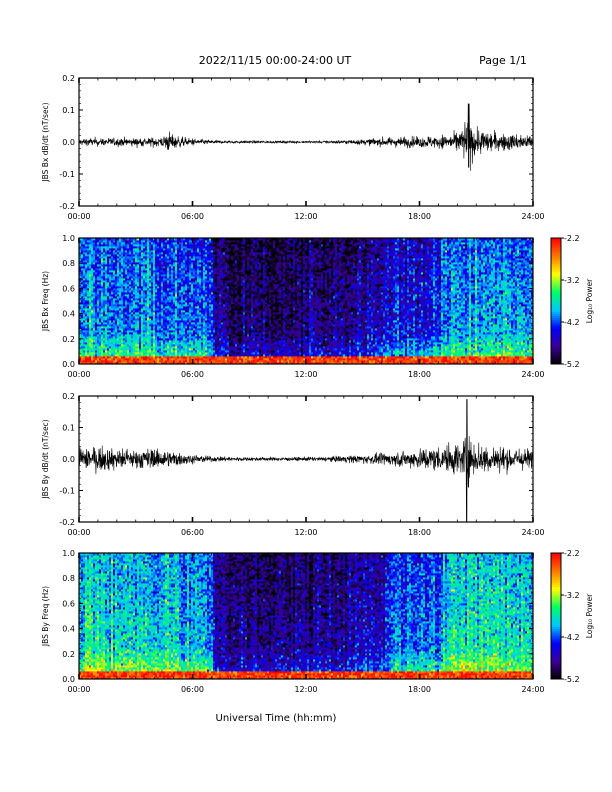 The height and width of the screenshot is (792, 612). Describe the element at coordinates (45, 301) in the screenshot. I see `y-axis-label: JBS Bx Freq (Hz)` at that location.